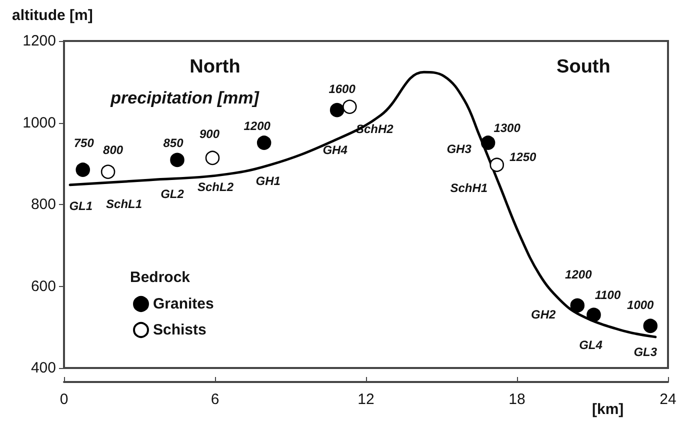  What do you see at coordinates (583, 67) in the screenshot?
I see `annotation: South` at bounding box center [583, 67].